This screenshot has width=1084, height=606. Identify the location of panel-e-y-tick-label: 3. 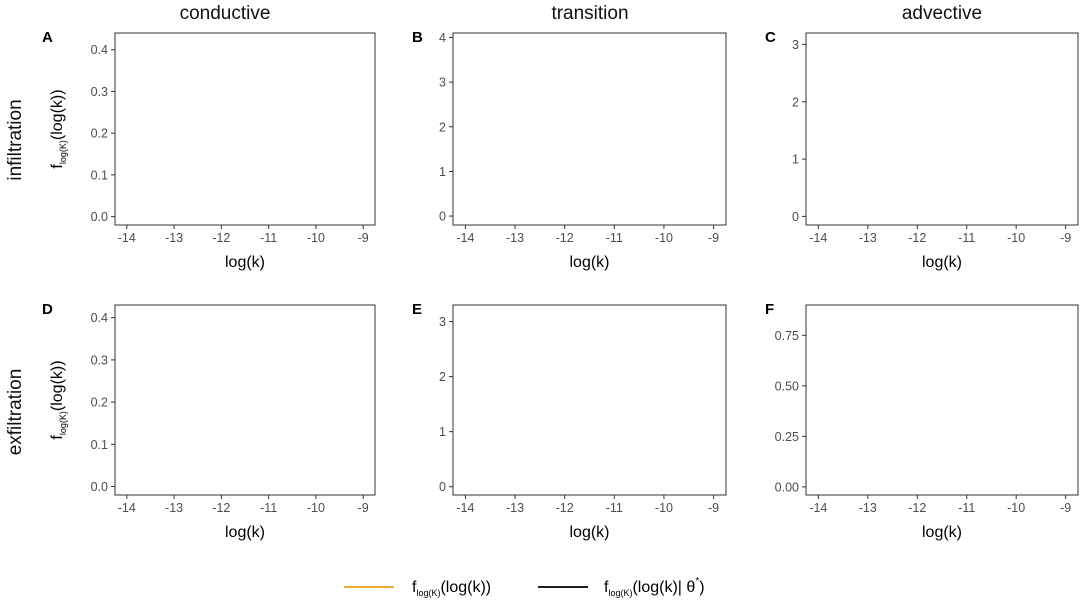
(442, 322).